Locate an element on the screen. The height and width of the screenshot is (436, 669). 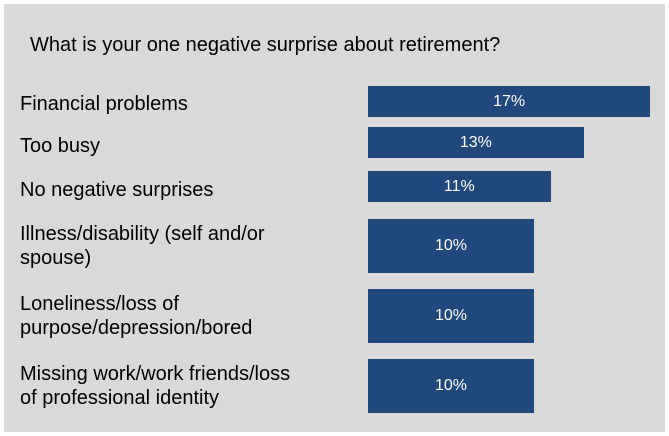
category-label-line: Too busy is located at coordinates (60, 146).